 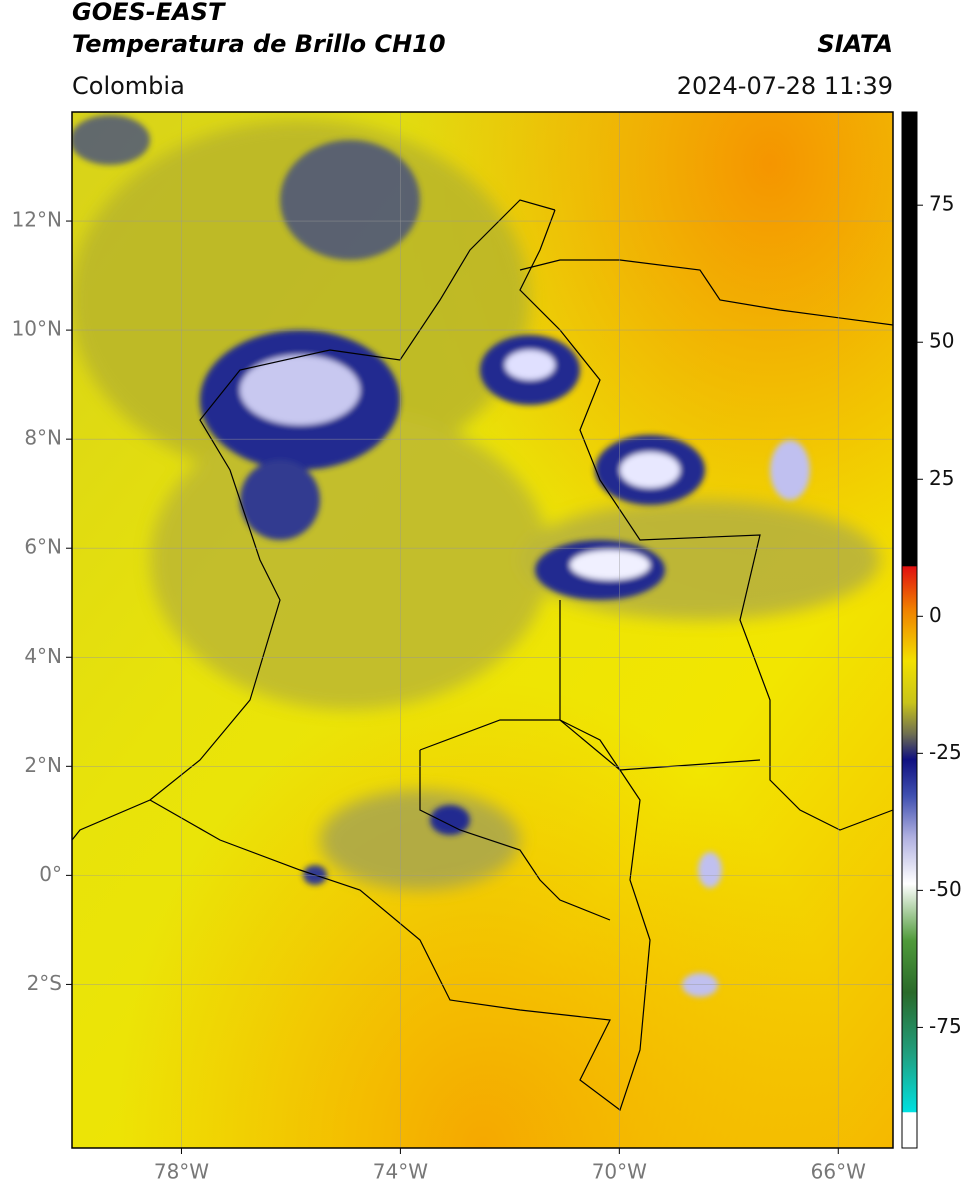 What do you see at coordinates (50, 874) in the screenshot?
I see `lat-label: 0°` at bounding box center [50, 874].